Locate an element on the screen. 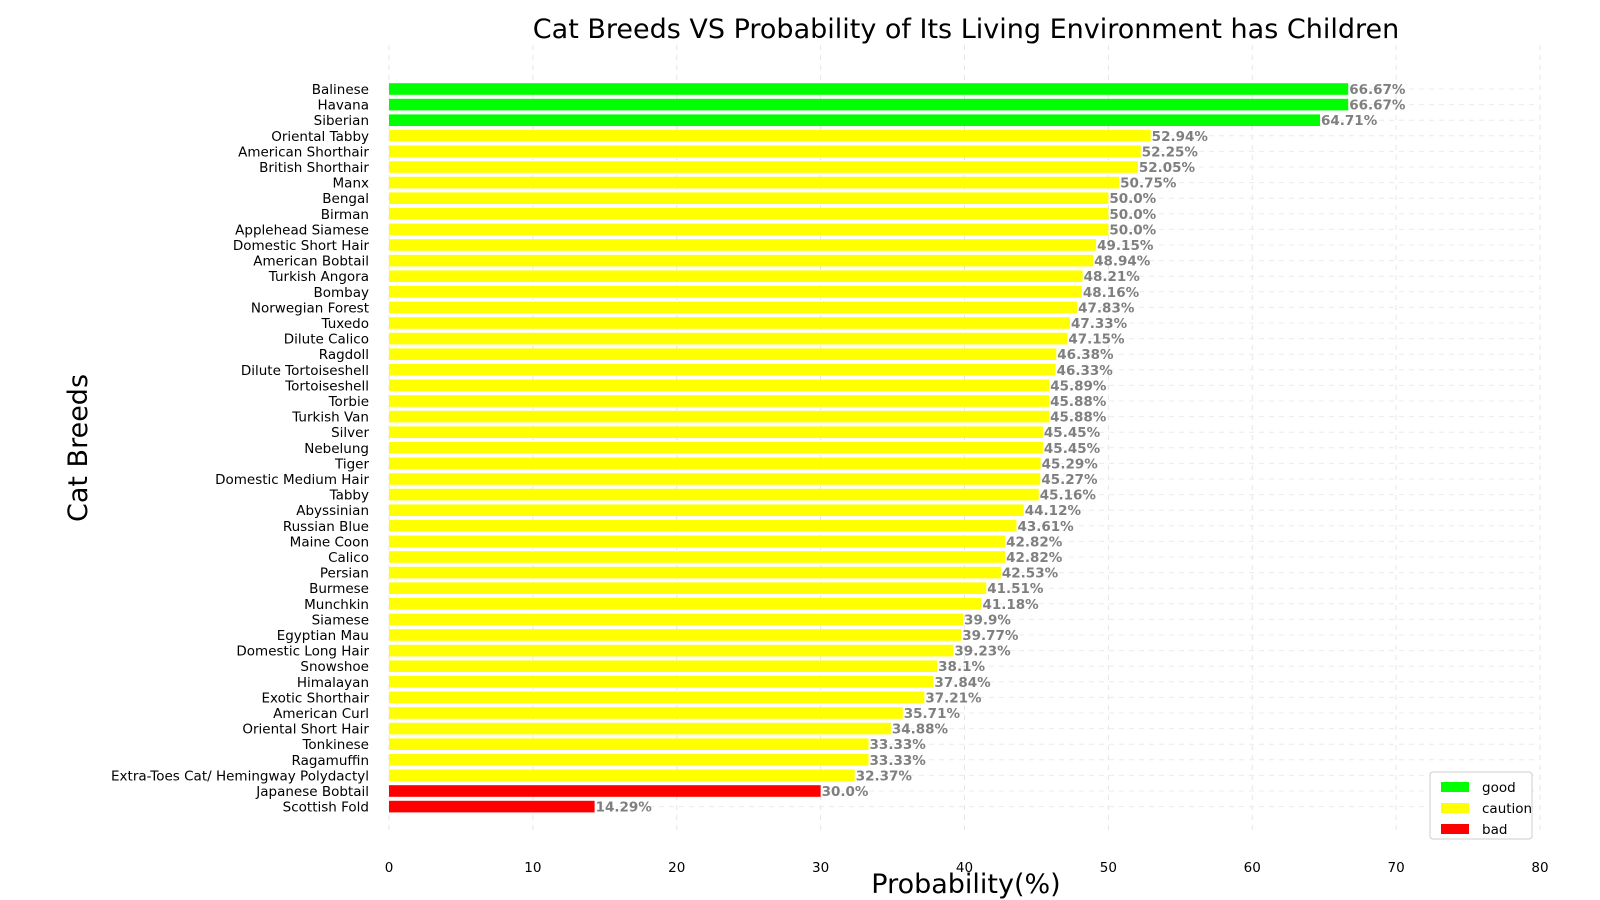 This screenshot has width=1600, height=900. value-label: 14.29% is located at coordinates (624, 808).